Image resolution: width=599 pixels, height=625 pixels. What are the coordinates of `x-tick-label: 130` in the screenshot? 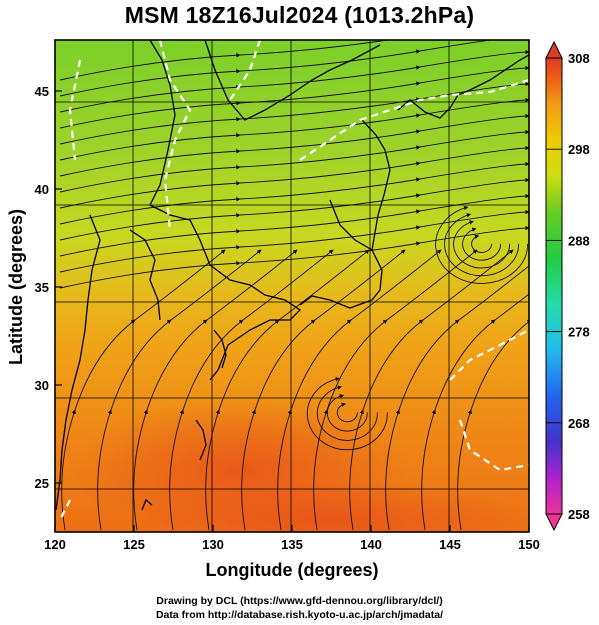 It's located at (213, 544).